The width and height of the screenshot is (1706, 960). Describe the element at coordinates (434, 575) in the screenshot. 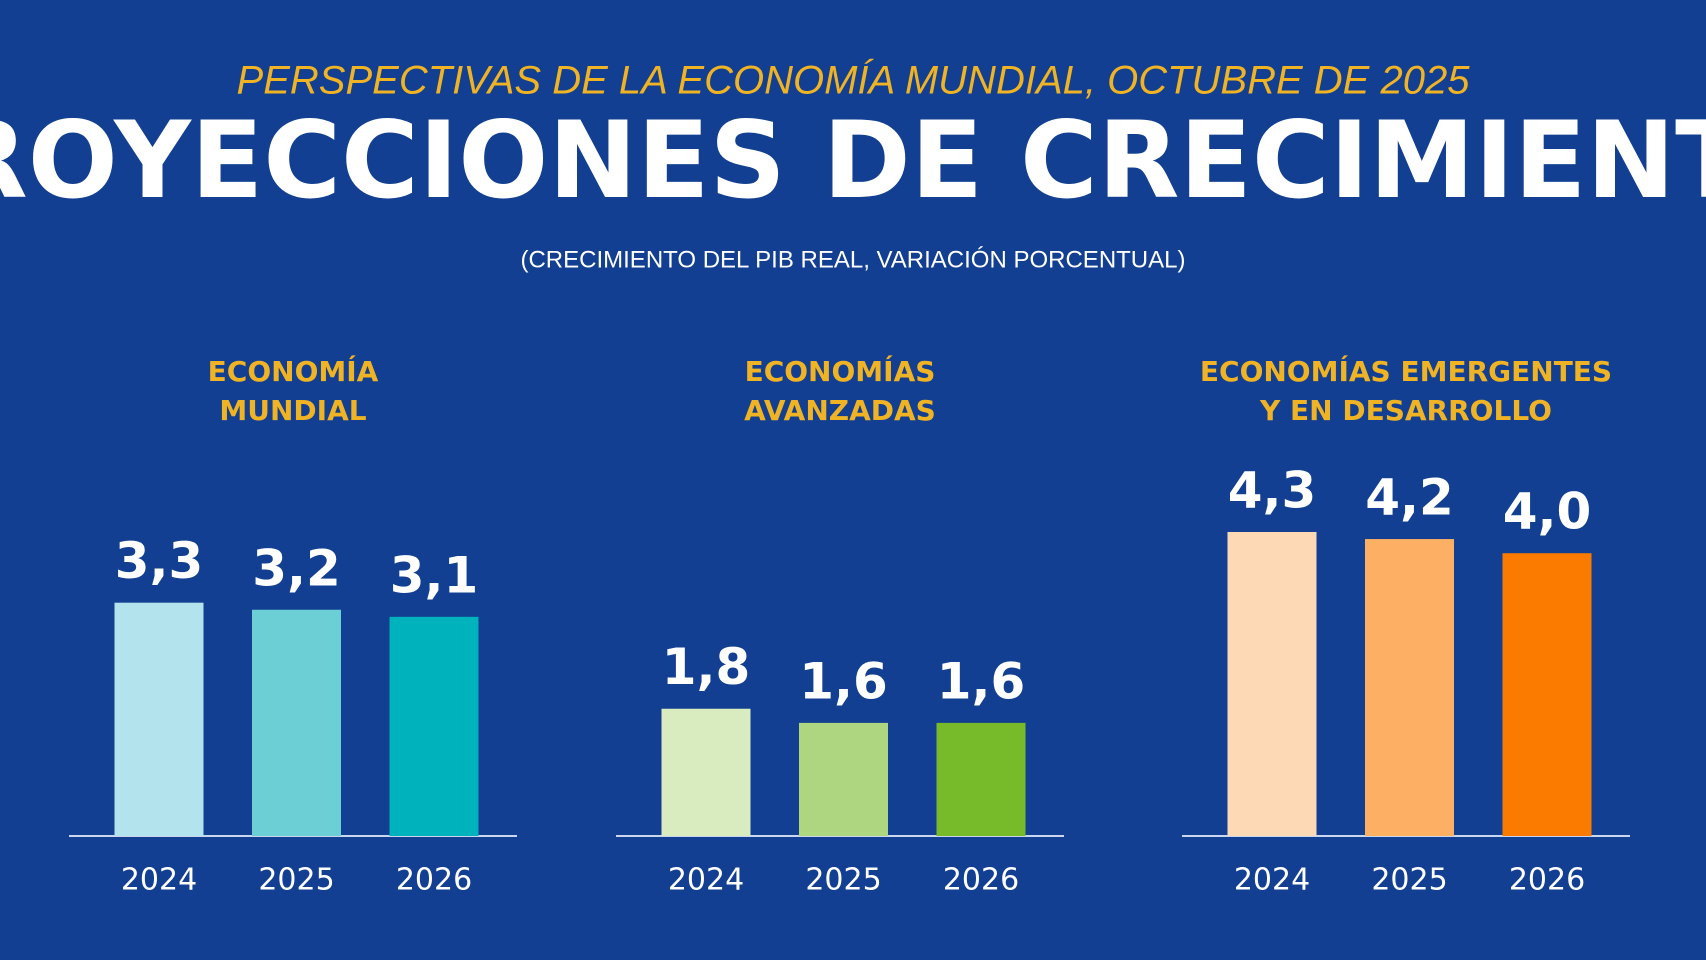

I see `value-label: 3,1` at that location.